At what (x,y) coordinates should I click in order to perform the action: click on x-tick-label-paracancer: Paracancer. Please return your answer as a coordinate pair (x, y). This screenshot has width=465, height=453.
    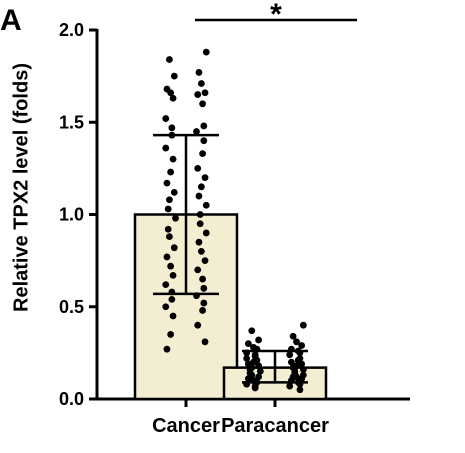
    Looking at the image, I should click on (275, 426).